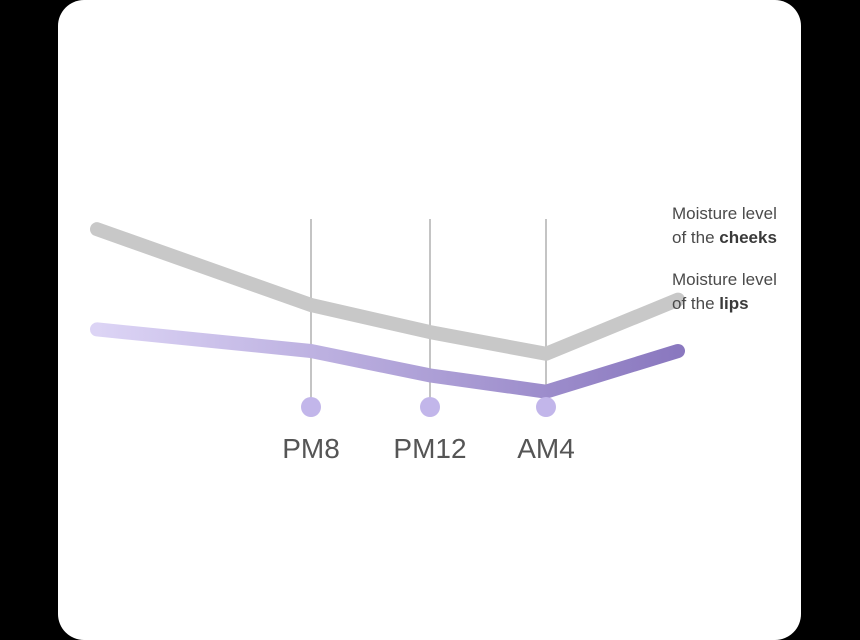 The image size is (860, 640). I want to click on legend-lips: Moisture level of the lips, so click(724, 292).